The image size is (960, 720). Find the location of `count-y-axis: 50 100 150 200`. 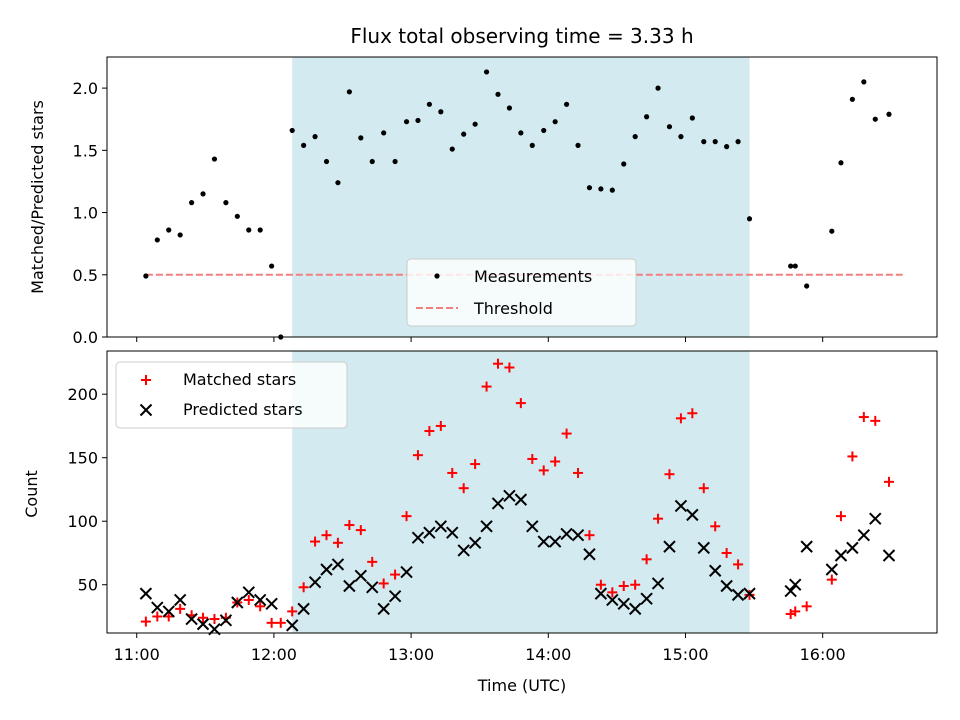

count-y-axis: 50 100 150 200 is located at coordinates (87, 490).